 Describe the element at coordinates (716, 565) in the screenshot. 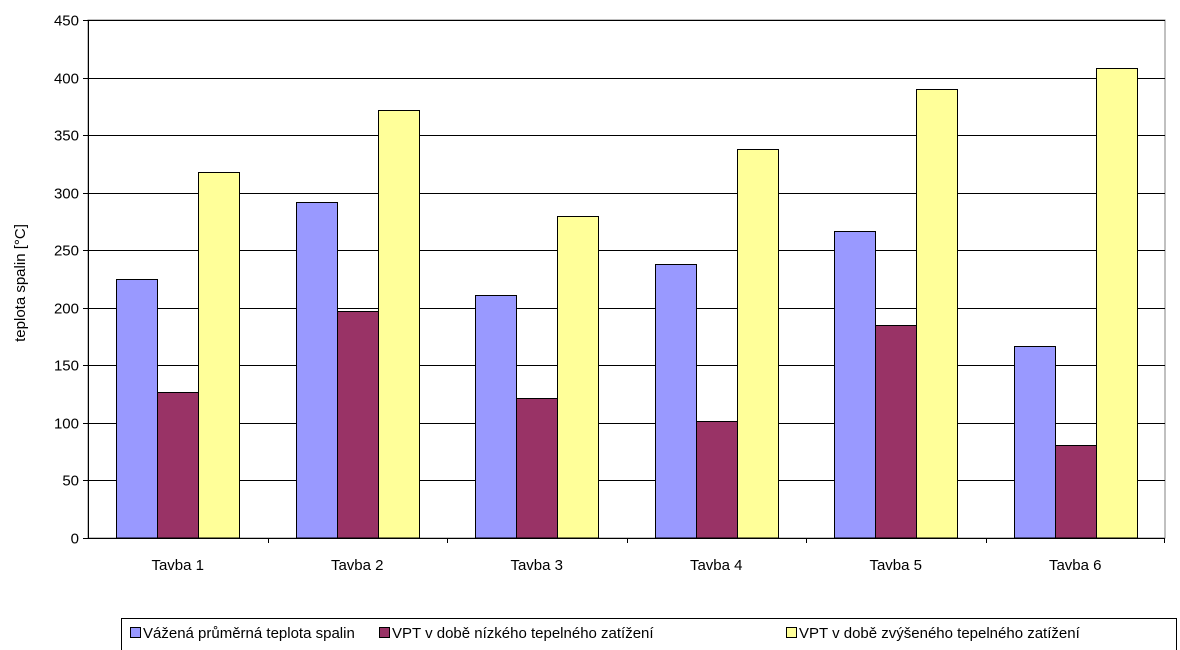

I see `x-tick-label: Tavba 4` at that location.